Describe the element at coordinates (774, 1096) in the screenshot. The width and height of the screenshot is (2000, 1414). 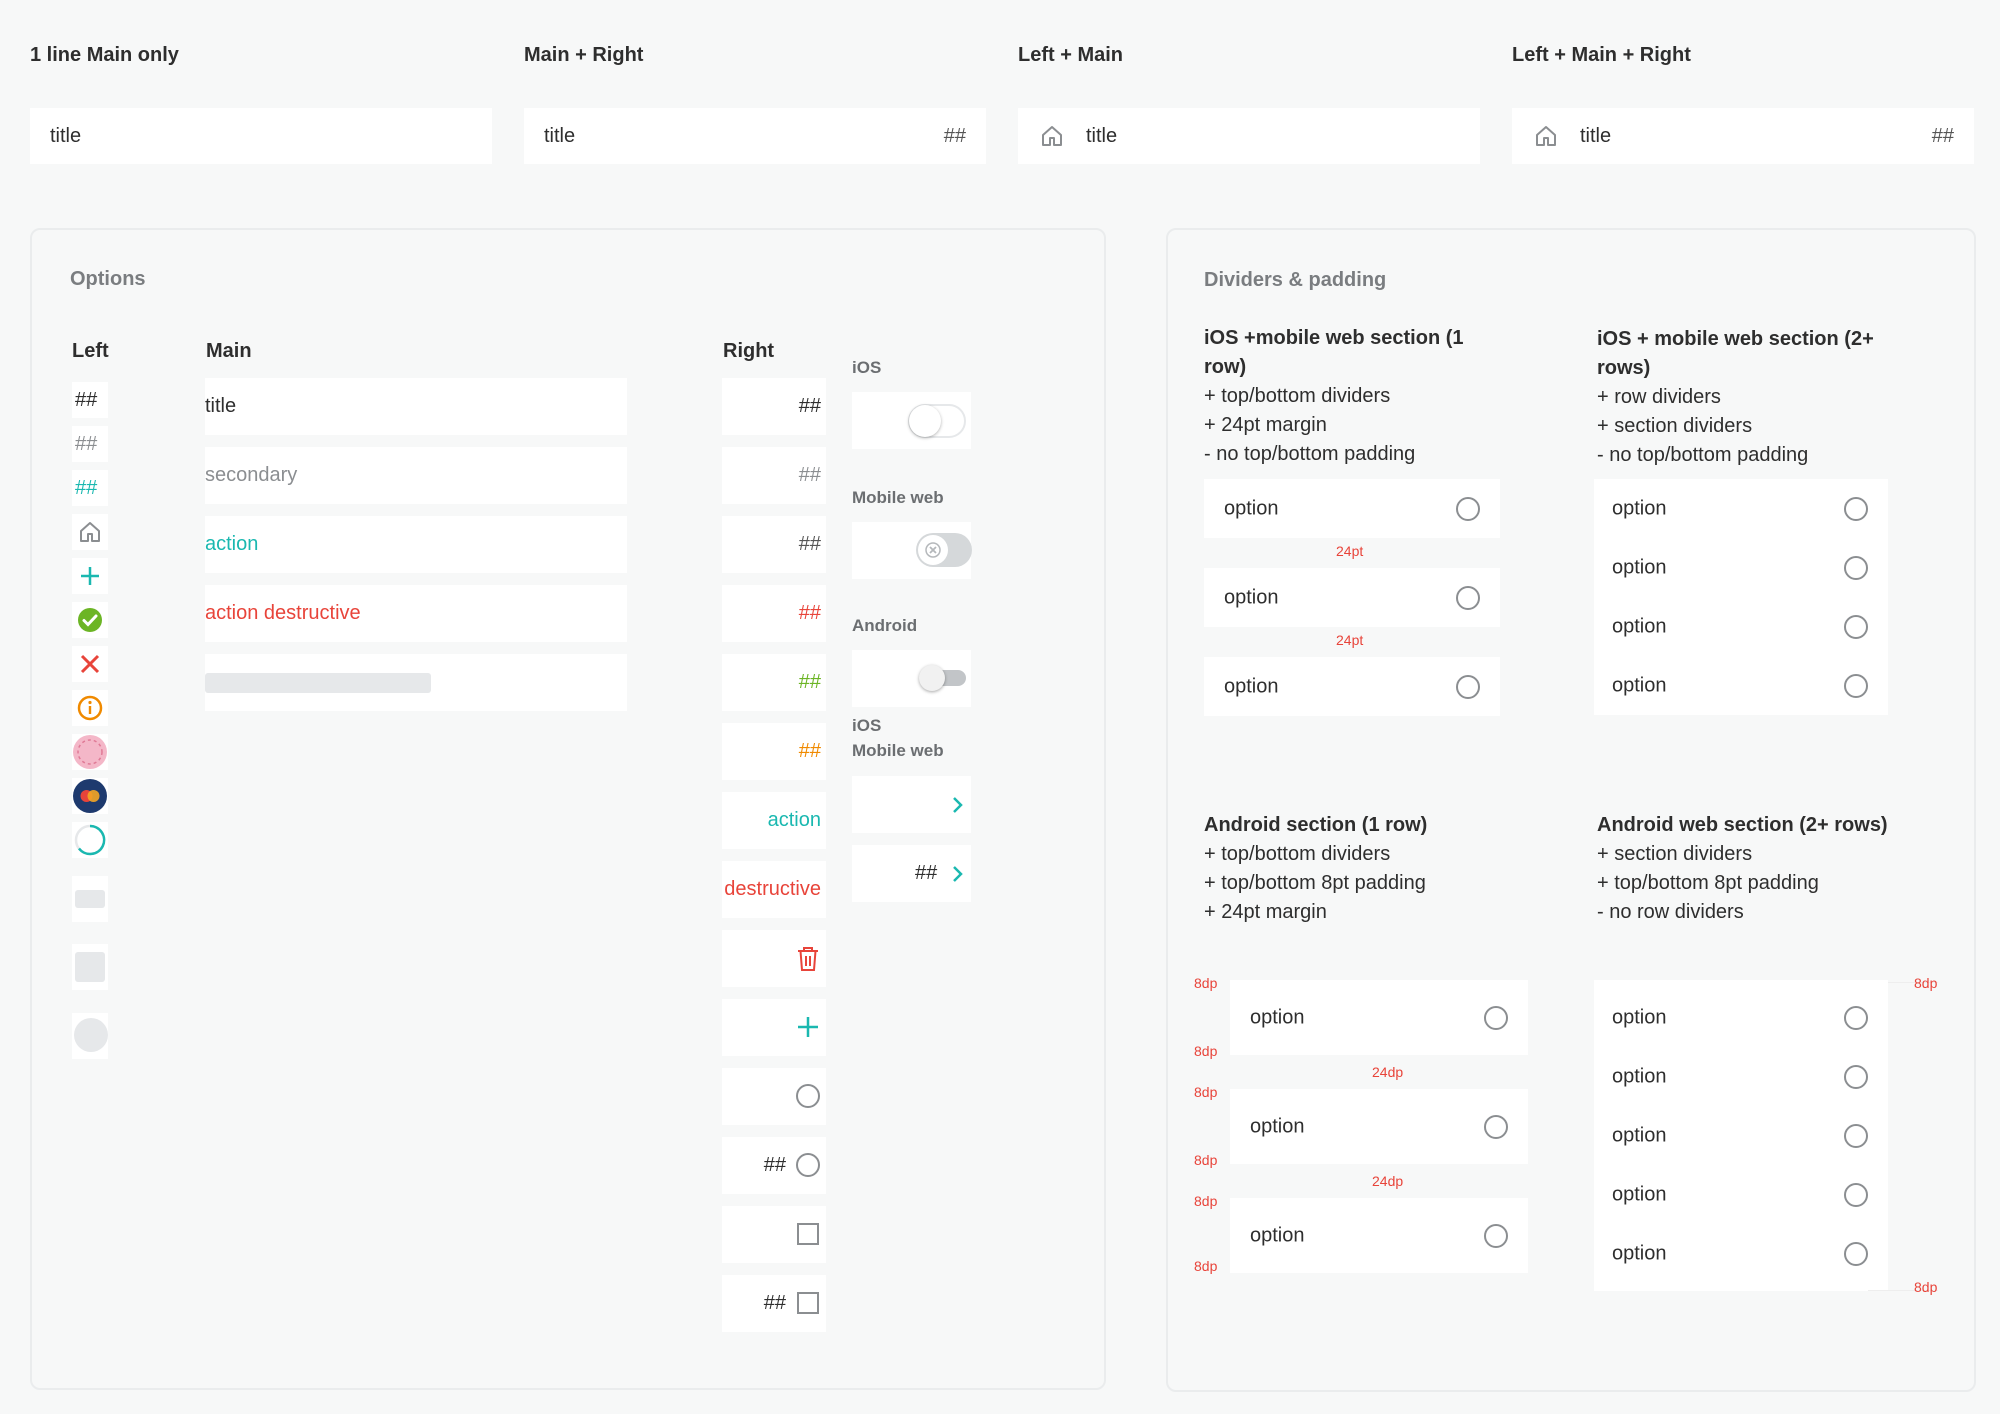
I see `right-option-radio` at that location.